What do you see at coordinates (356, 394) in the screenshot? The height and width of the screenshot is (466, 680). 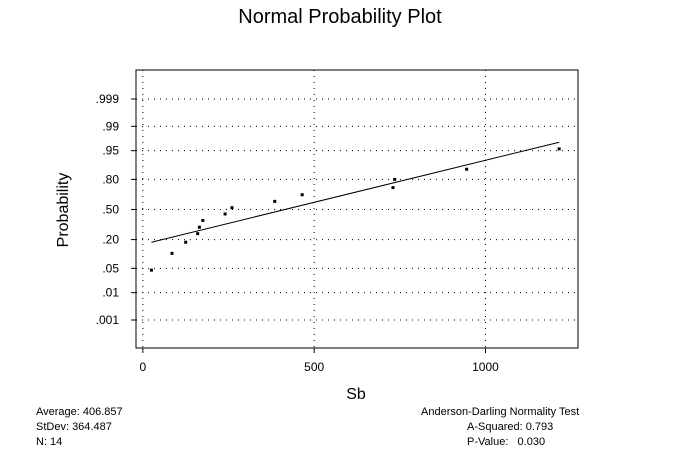 I see `x-axis-label: Sb` at bounding box center [356, 394].